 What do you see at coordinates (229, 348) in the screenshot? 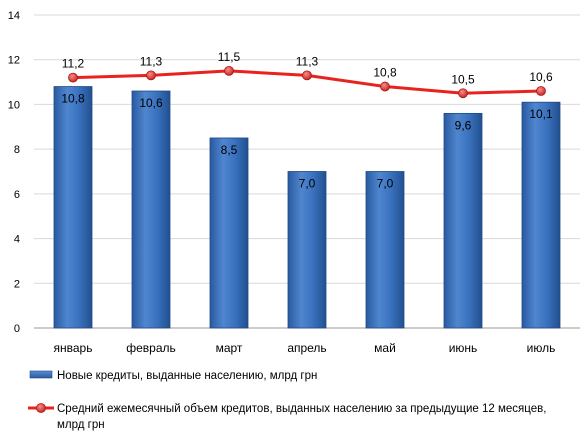
I see `x-tick-label: март` at bounding box center [229, 348].